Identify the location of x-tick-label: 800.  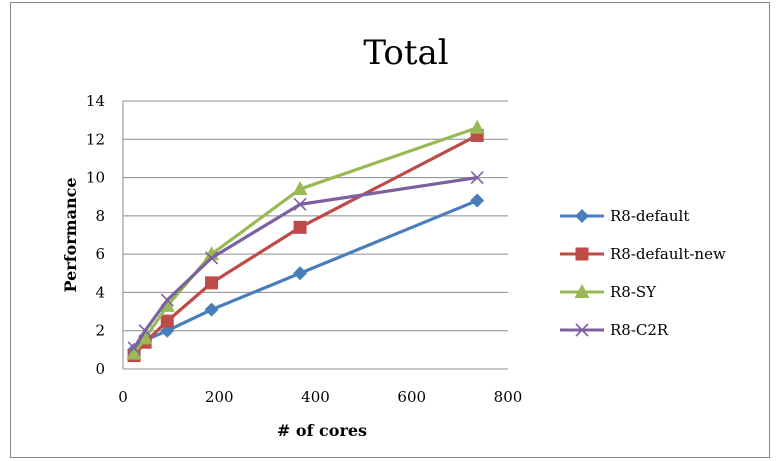
(508, 397).